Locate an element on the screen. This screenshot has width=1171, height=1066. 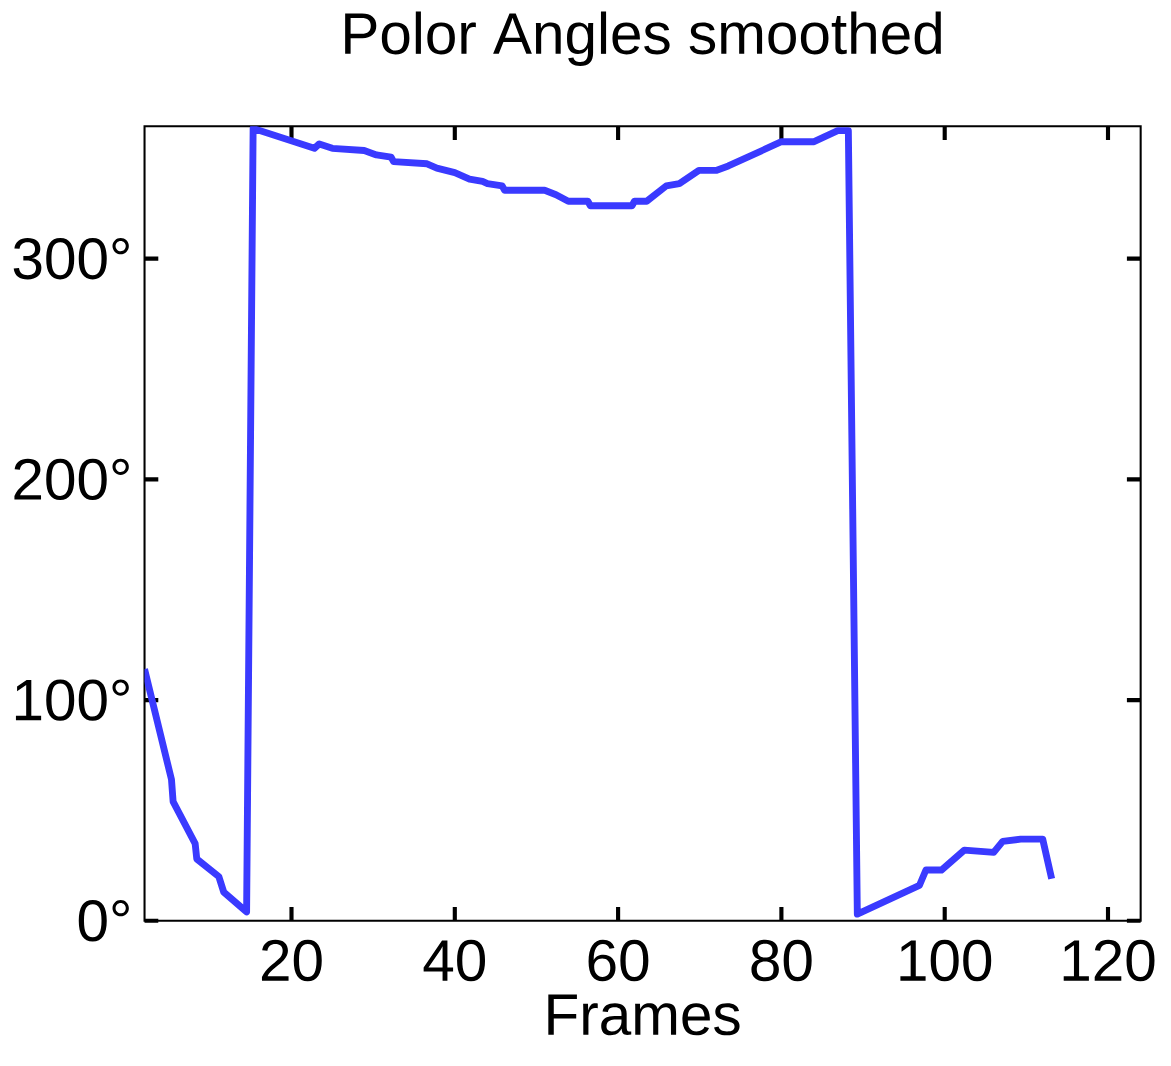
chart-title: Polor Angles smoothed is located at coordinates (643, 39).